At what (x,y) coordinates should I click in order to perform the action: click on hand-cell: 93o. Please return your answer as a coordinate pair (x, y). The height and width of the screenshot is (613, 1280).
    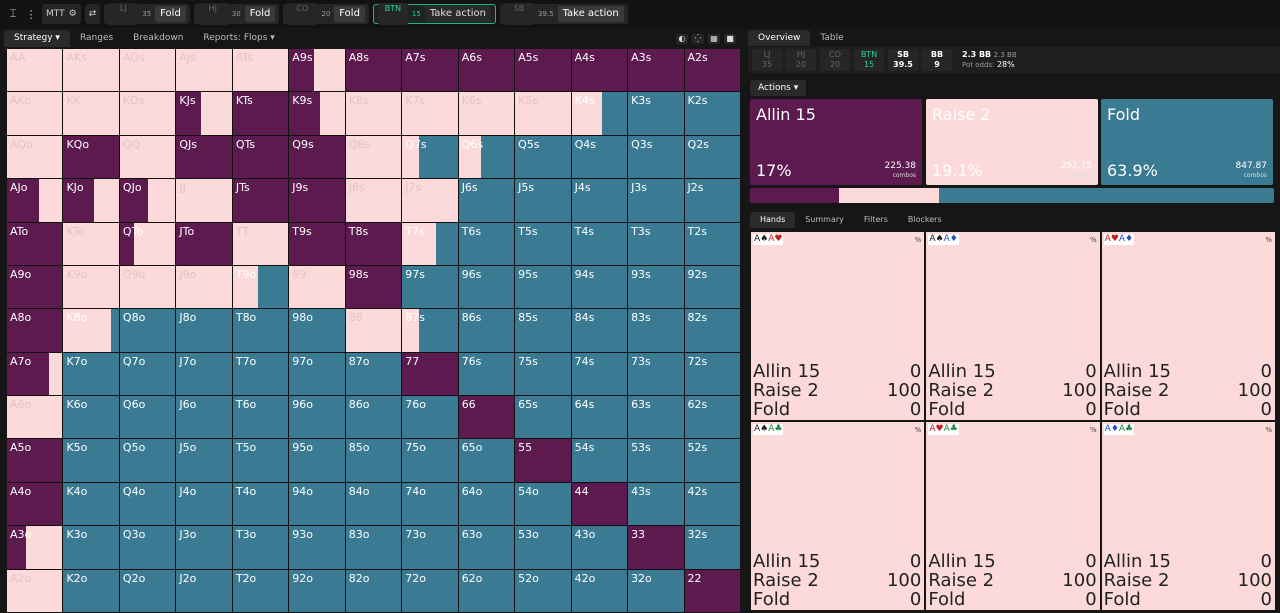
    Looking at the image, I should click on (317, 547).